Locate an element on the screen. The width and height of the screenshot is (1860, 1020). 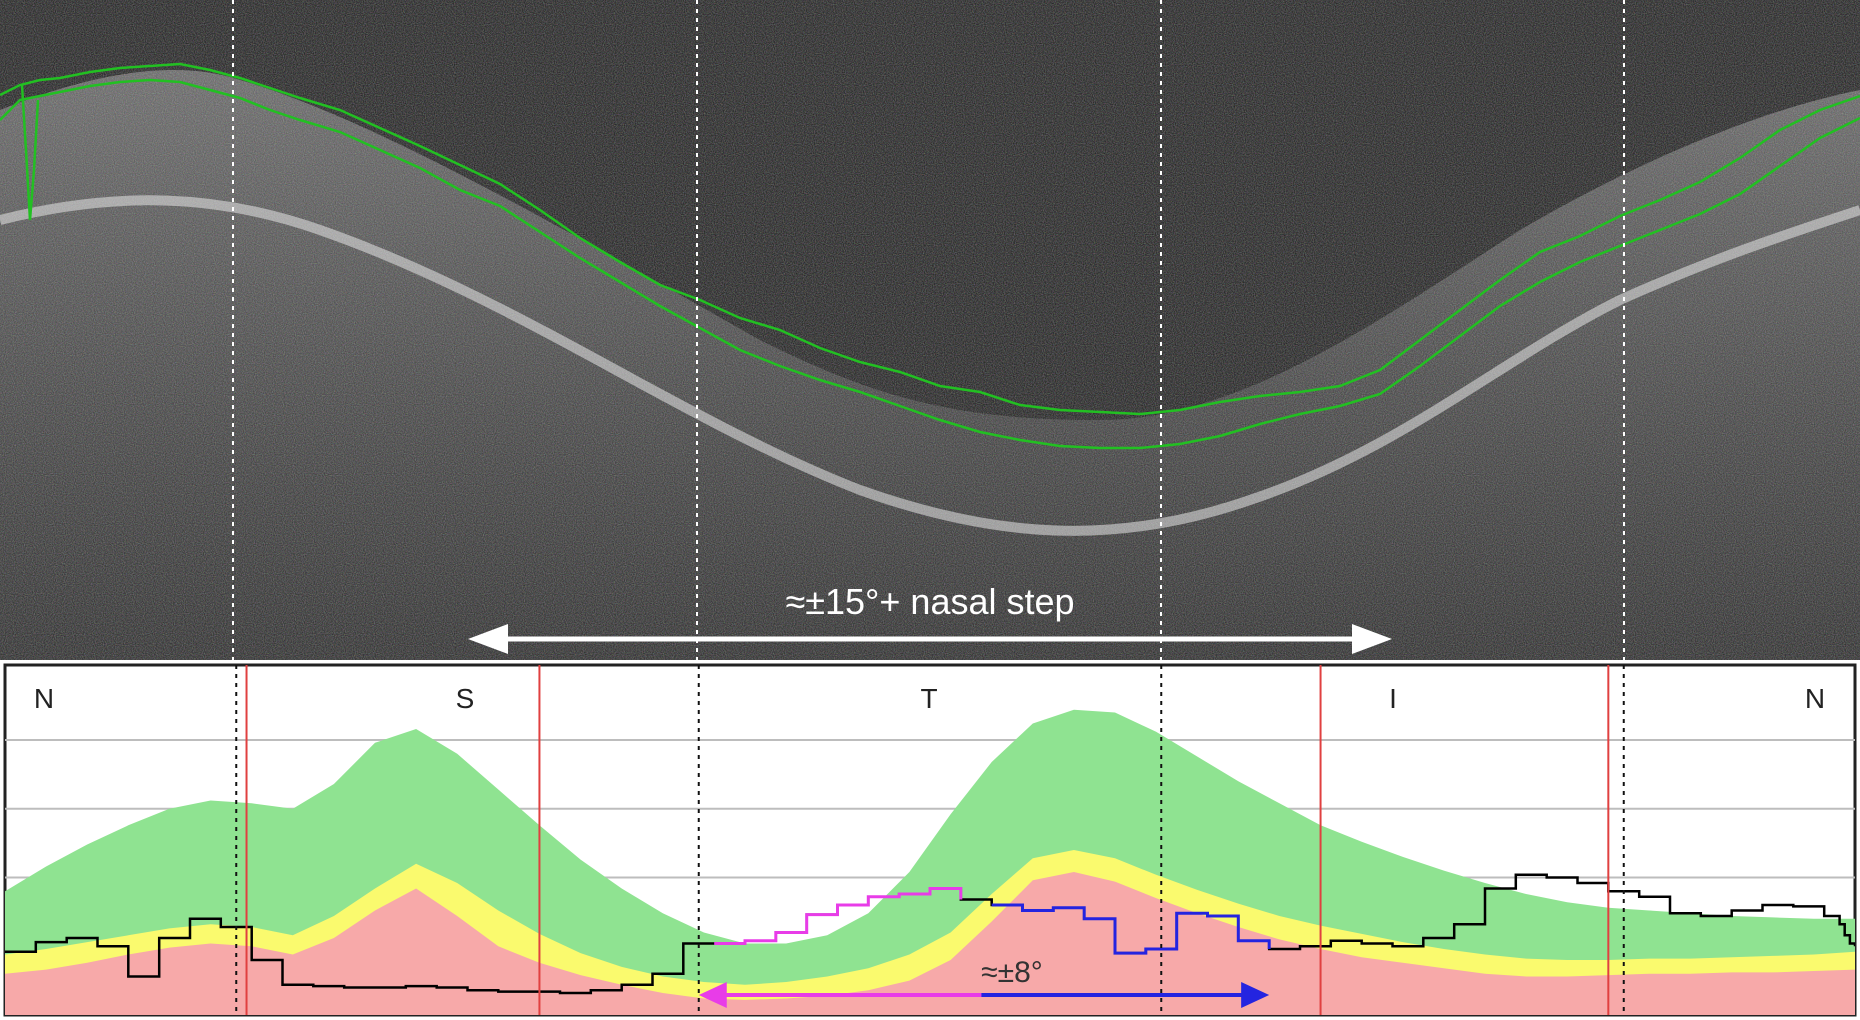
sector-labels: N S T I N is located at coordinates (929, 698).